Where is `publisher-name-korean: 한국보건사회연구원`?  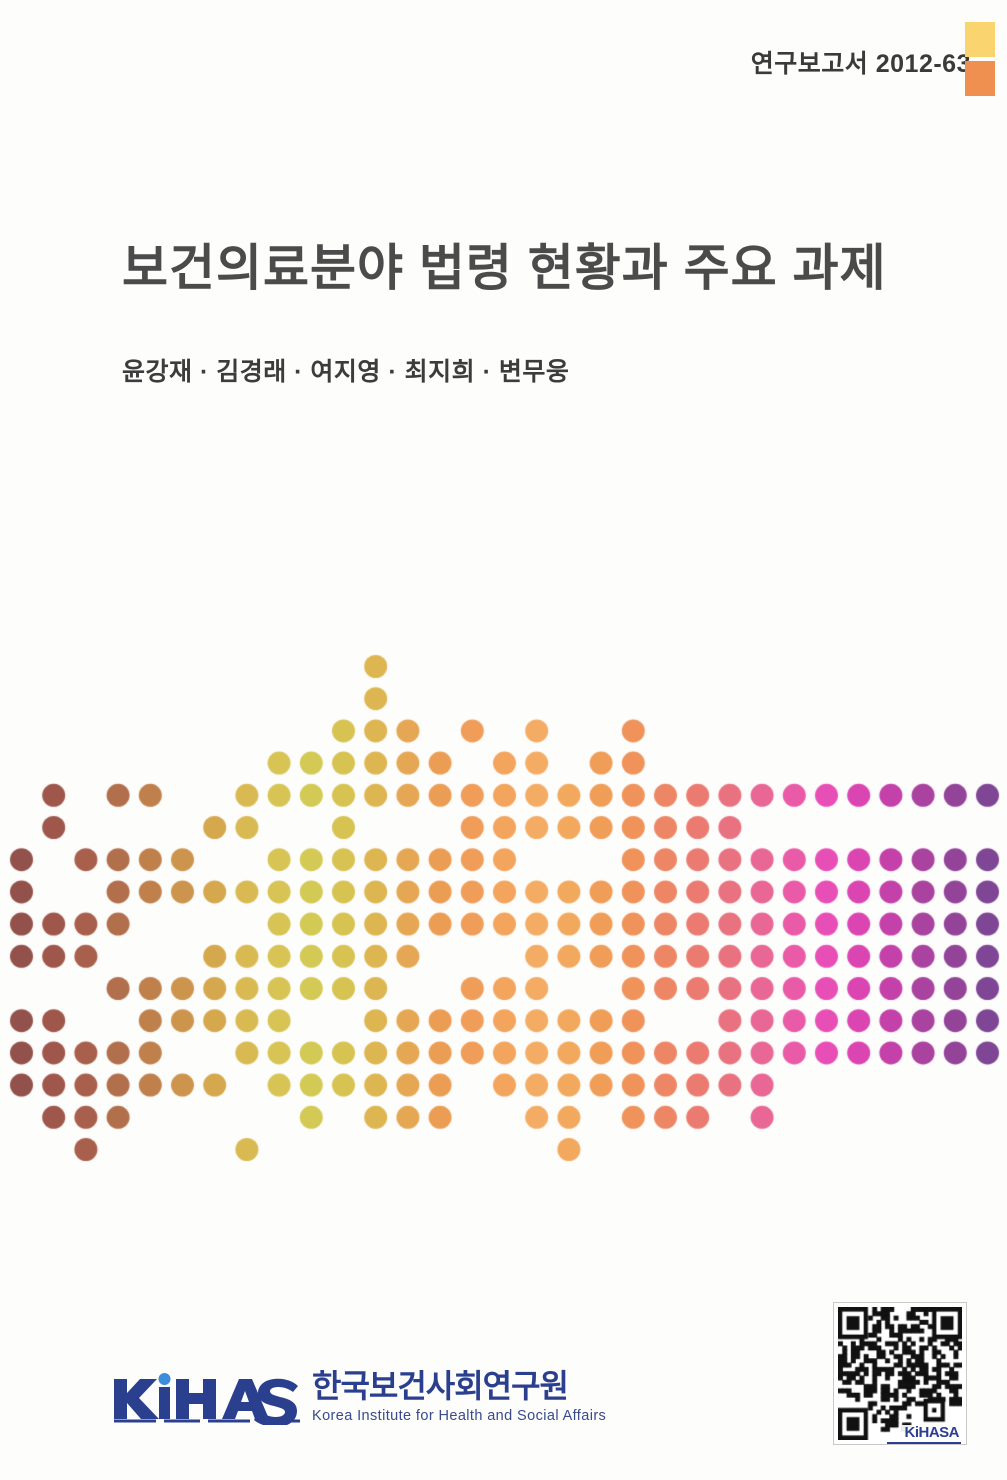
publisher-name-korean: 한국보건사회연구원 is located at coordinates (440, 1385).